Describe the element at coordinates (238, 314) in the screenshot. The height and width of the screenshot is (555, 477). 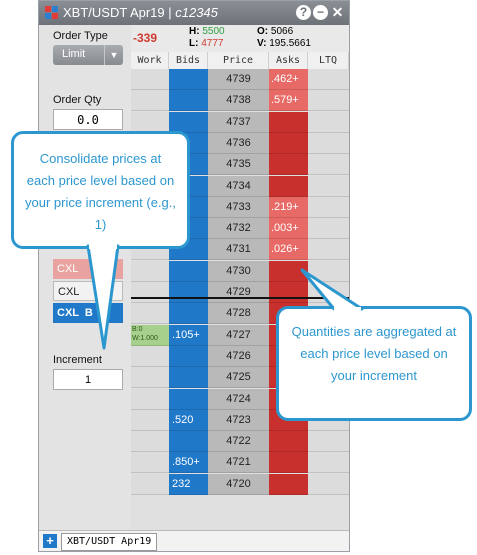
I see `price-cell: 4728` at that location.